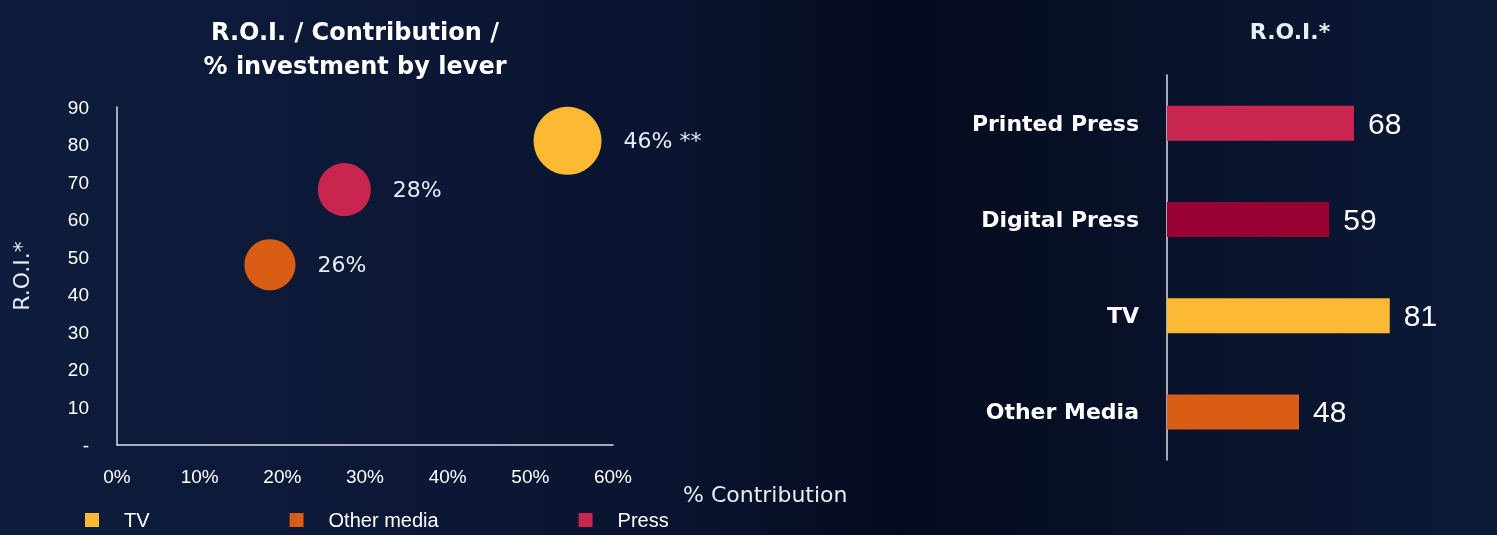 The width and height of the screenshot is (1497, 535). I want to click on y-tick-label: 50, so click(78, 257).